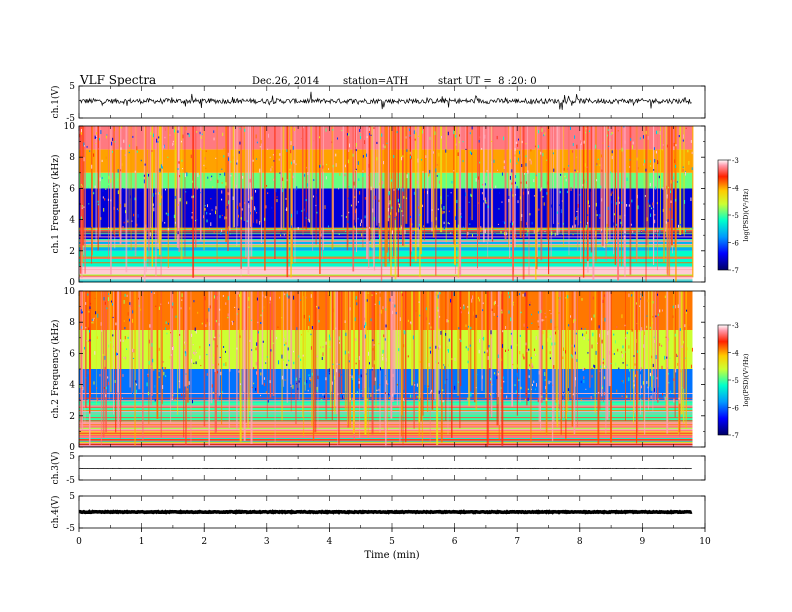 This screenshot has width=792, height=612. I want to click on time-tick-label: 2, so click(204, 542).